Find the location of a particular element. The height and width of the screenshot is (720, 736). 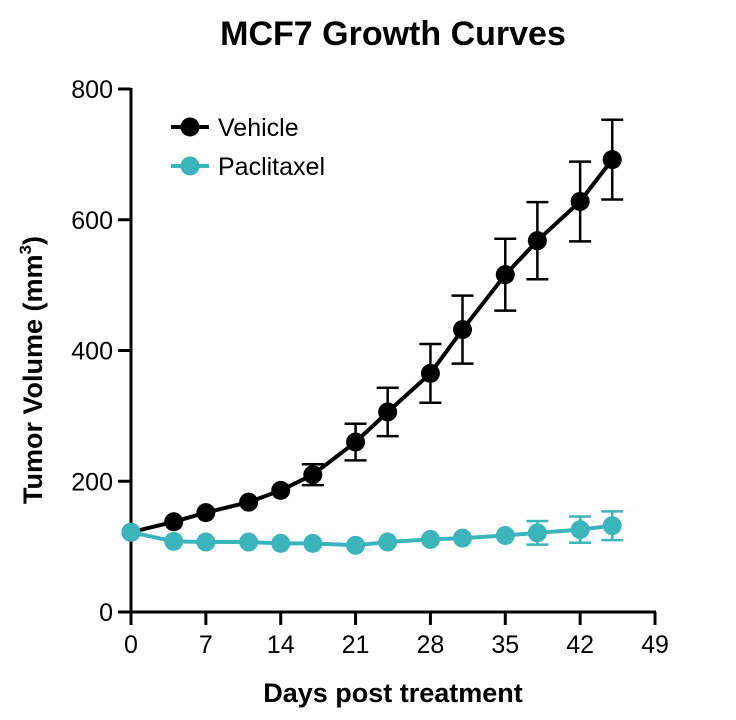

x-tick-label: 21 is located at coordinates (356, 645).